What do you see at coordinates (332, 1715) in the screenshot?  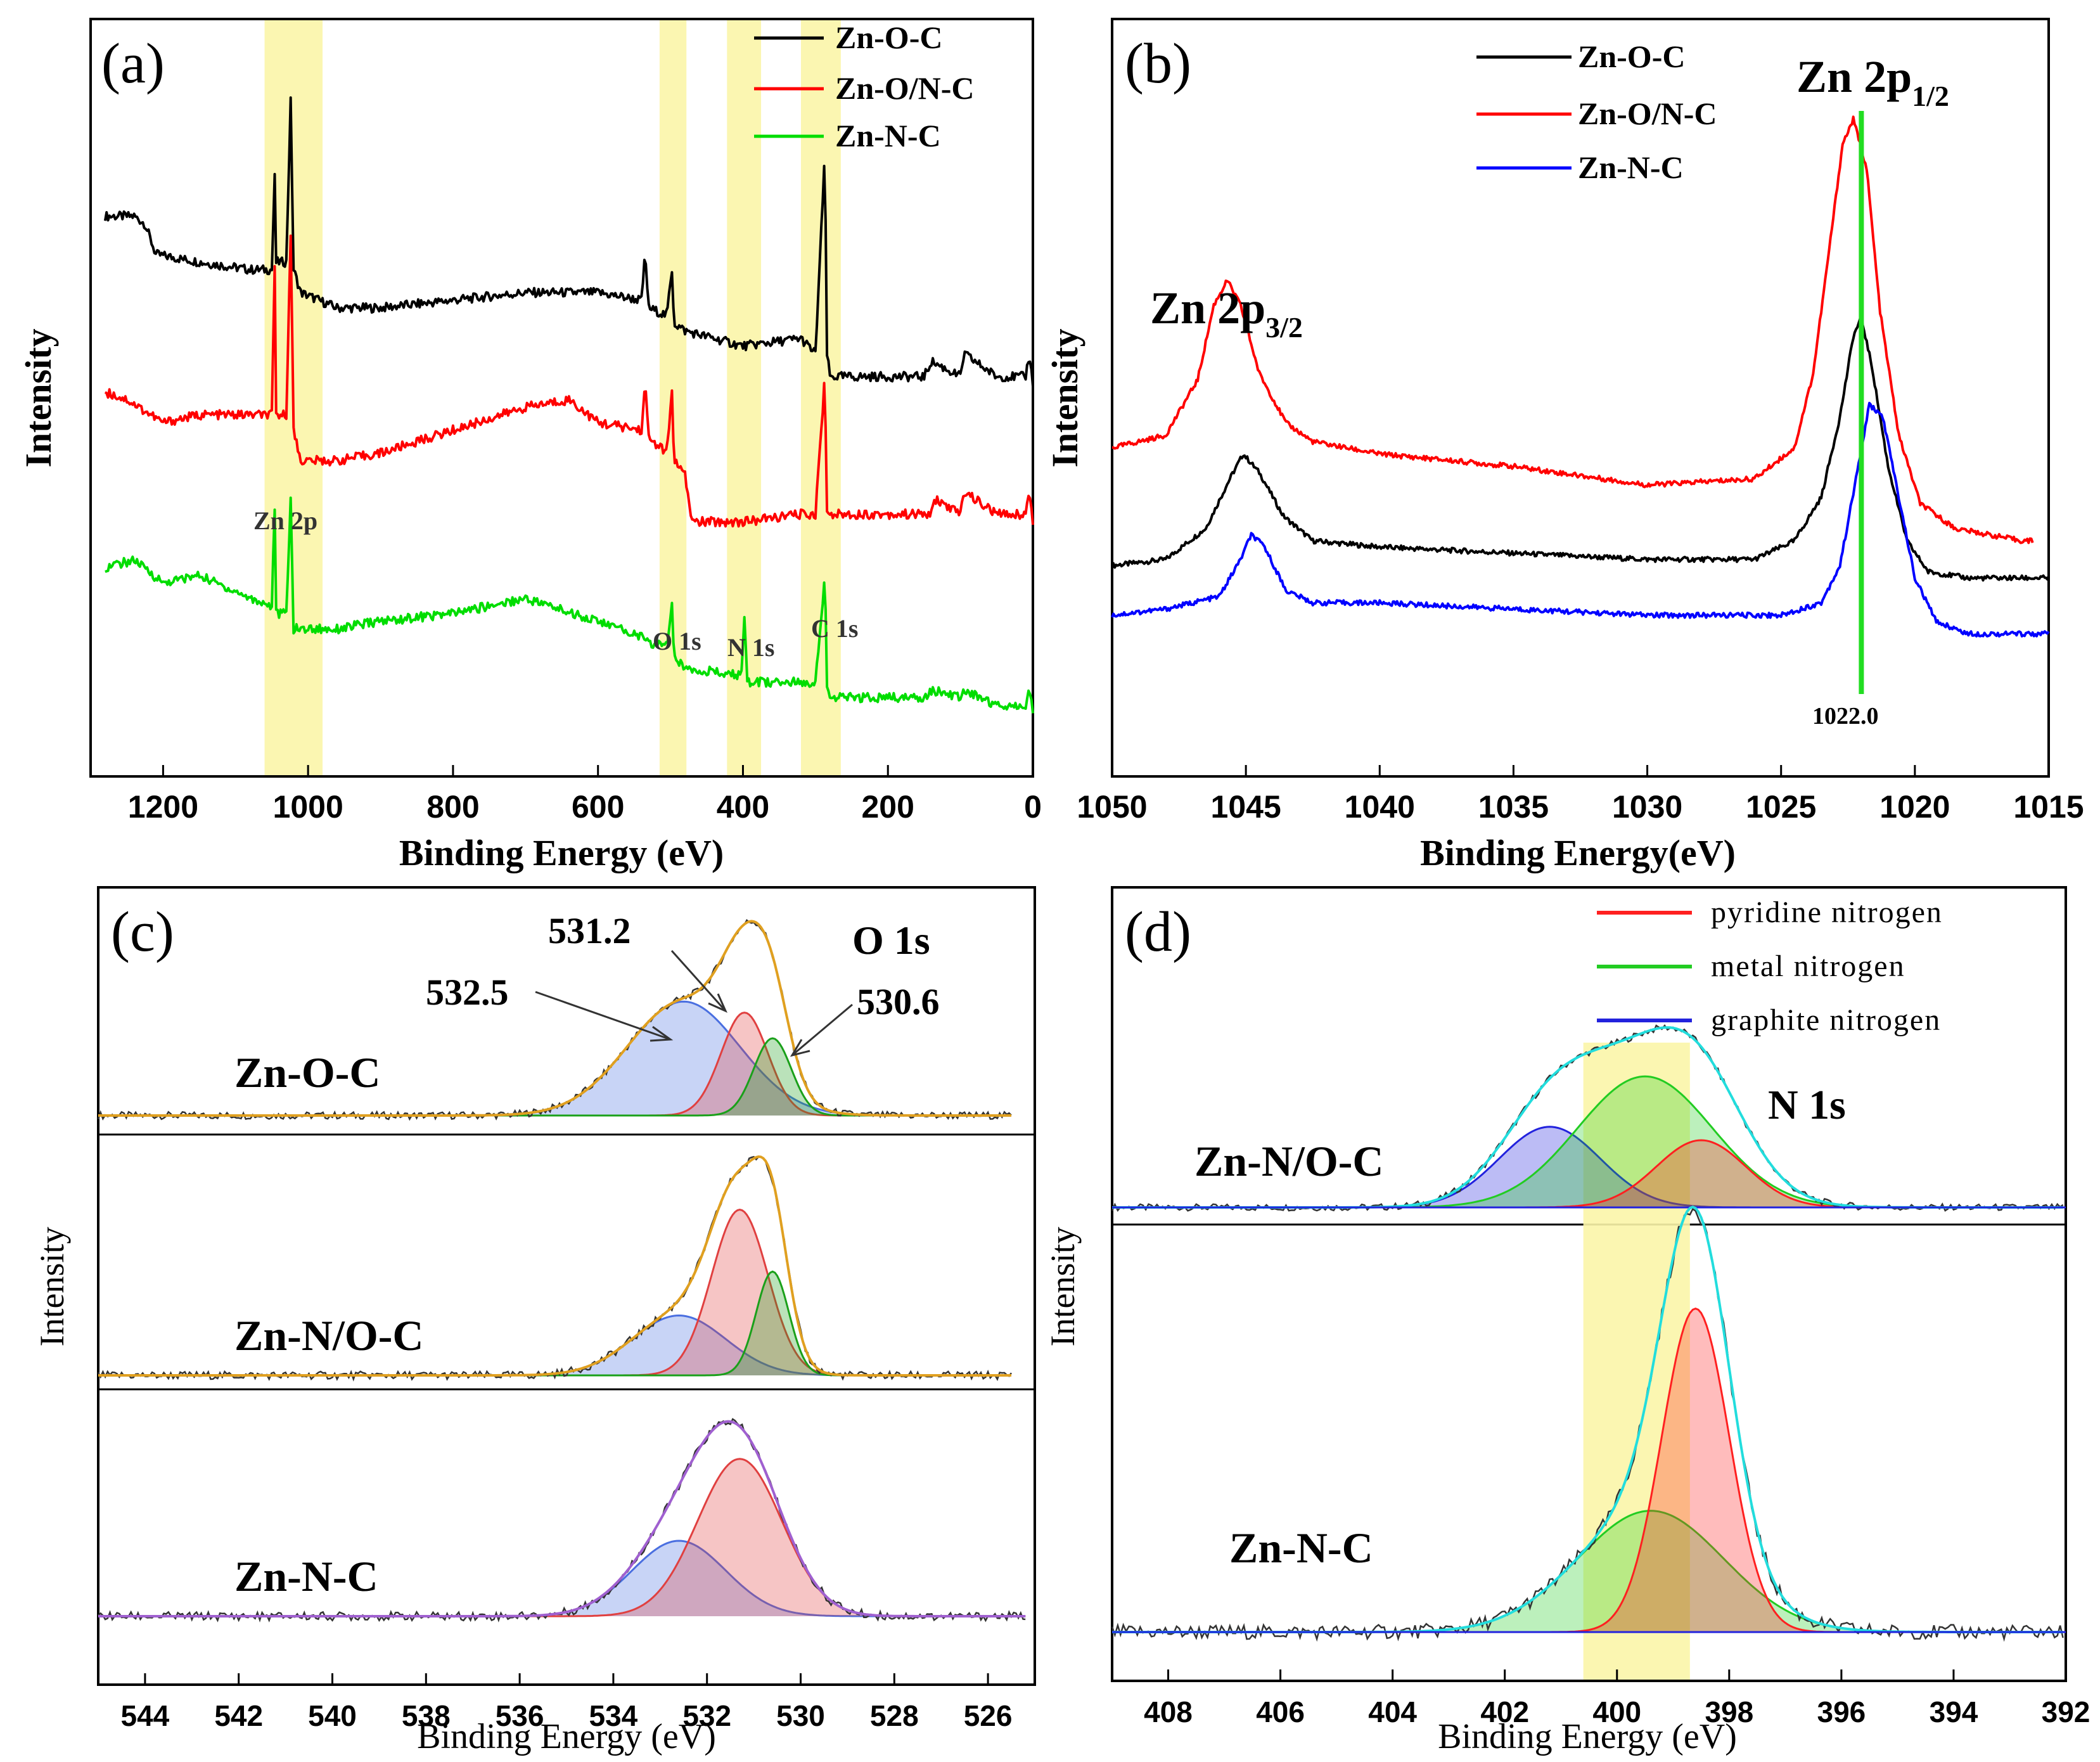 I see `x-tick-label: 540` at bounding box center [332, 1715].